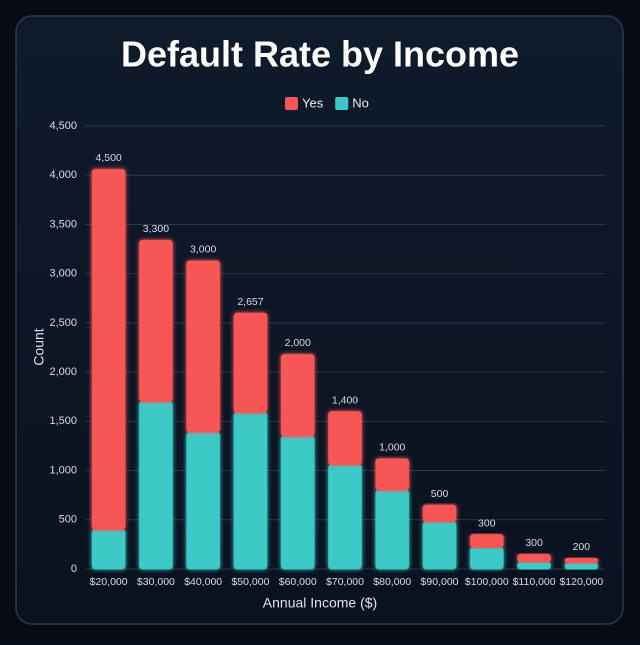 Image resolution: width=640 pixels, height=645 pixels. What do you see at coordinates (74, 569) in the screenshot?
I see `y-tick-label: 0` at bounding box center [74, 569].